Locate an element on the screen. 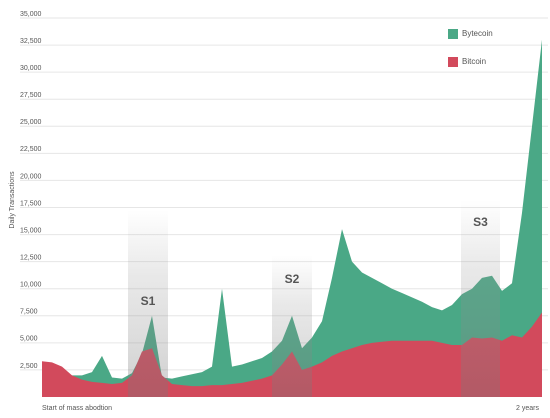 Image resolution: width=550 pixels, height=418 pixels. x-tick-label: Start of mass abodtion is located at coordinates (77, 408).